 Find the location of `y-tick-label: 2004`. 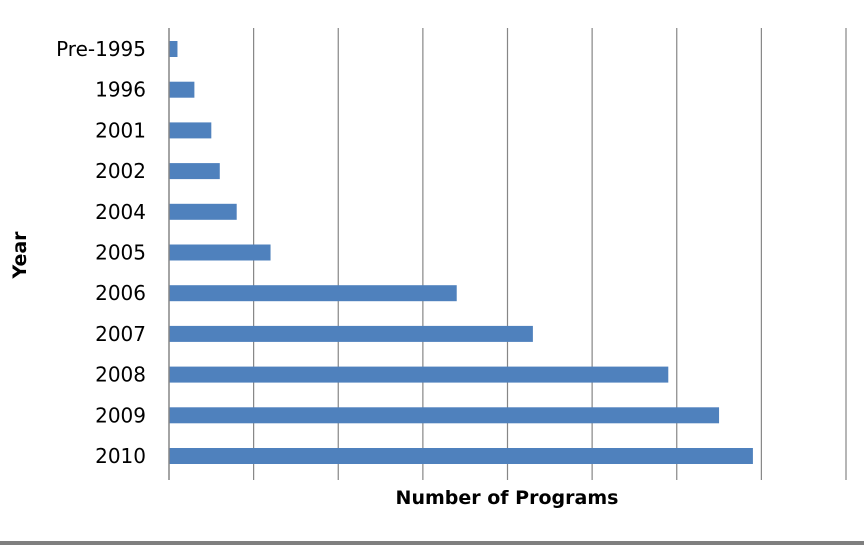

y-tick-label: 2004 is located at coordinates (120, 212).